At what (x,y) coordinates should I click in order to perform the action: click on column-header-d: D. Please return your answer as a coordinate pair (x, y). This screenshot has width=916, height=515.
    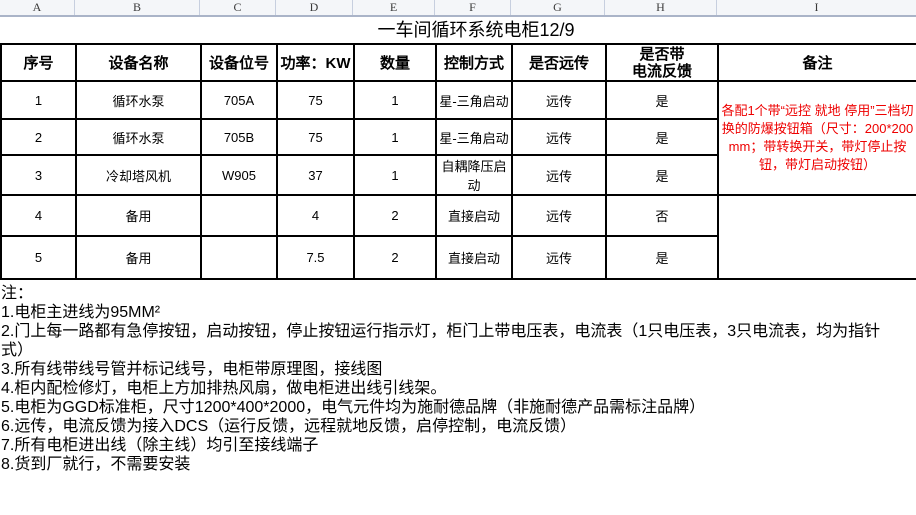
    Looking at the image, I should click on (314, 7).